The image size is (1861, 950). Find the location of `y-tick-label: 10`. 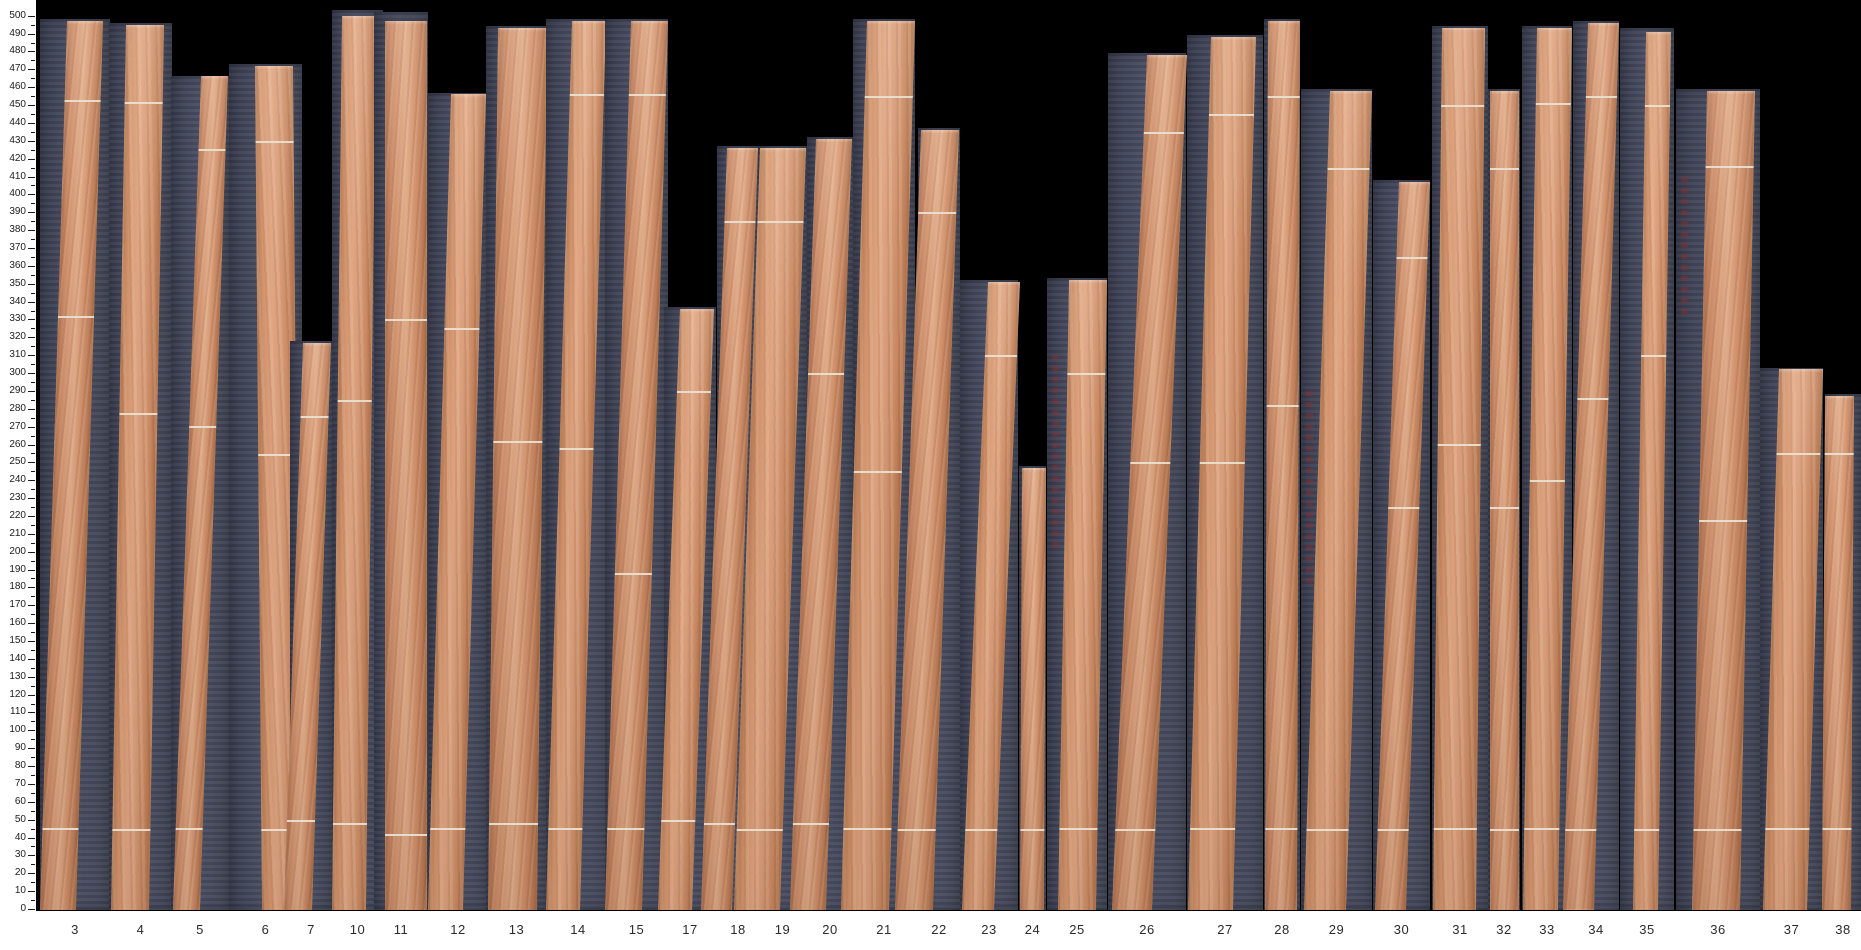

y-tick-label: 10 is located at coordinates (20, 891).